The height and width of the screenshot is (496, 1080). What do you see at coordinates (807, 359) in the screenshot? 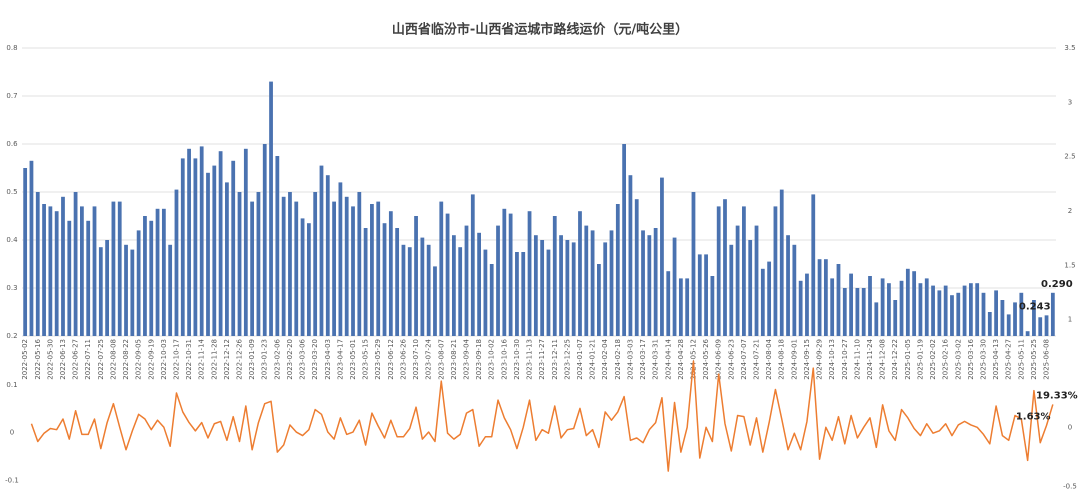
I see `x-tick-label: 2024-09-15` at bounding box center [807, 359].